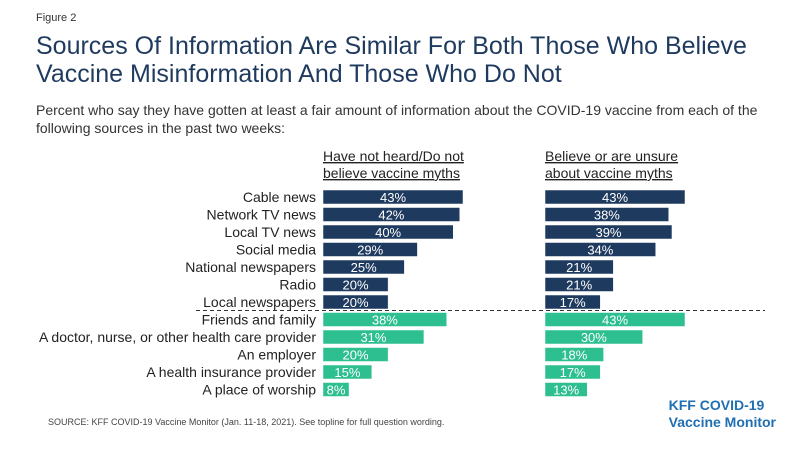 This screenshot has height=450, width=800. Describe the element at coordinates (250, 267) in the screenshot. I see `category-label: National newspapers` at that location.